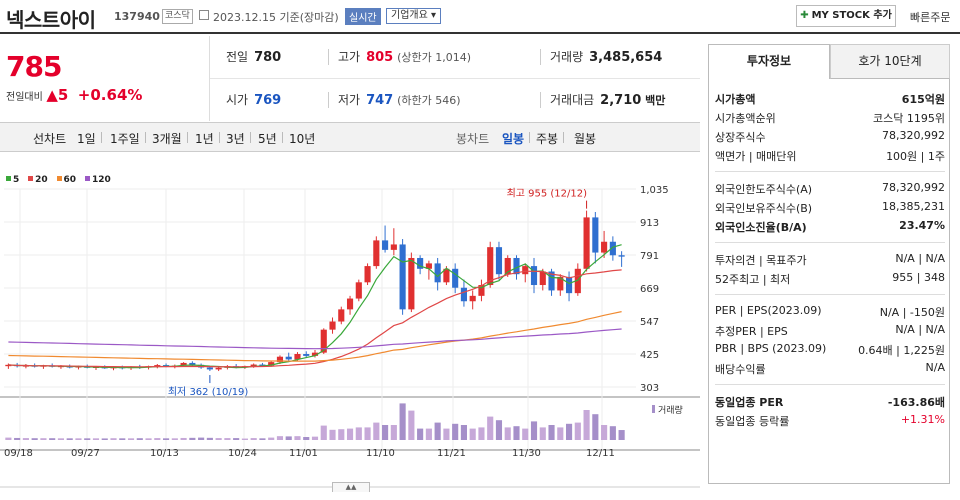 The height and width of the screenshot is (500, 960). I want to click on y-tick-label: 547, so click(649, 322).